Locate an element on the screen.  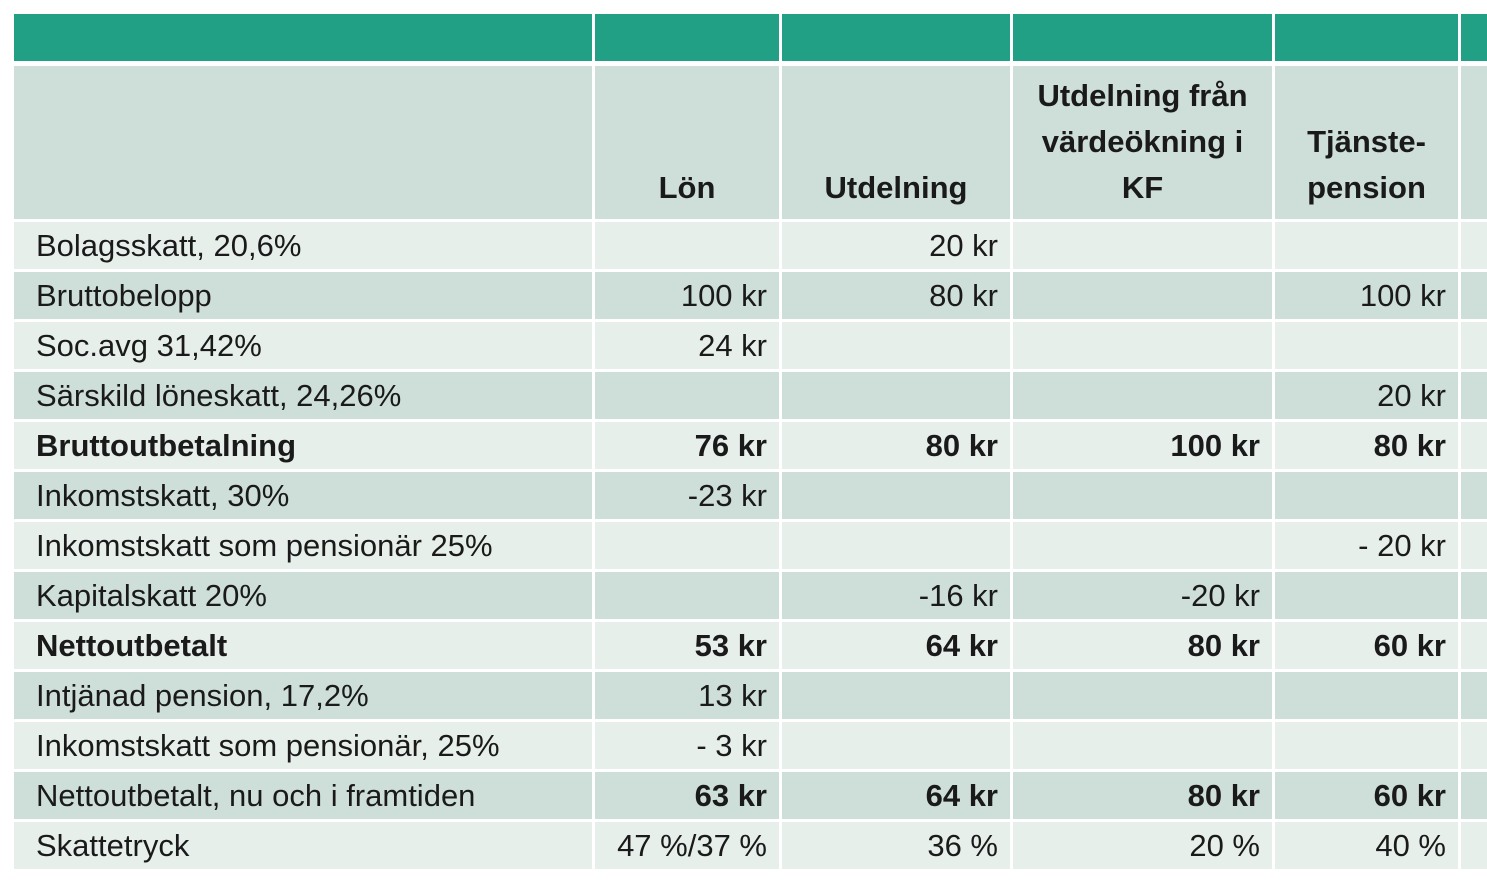
table-row: Skattetryck 47 %/37 % 36 % 20 % 40 % is located at coordinates (750, 844).